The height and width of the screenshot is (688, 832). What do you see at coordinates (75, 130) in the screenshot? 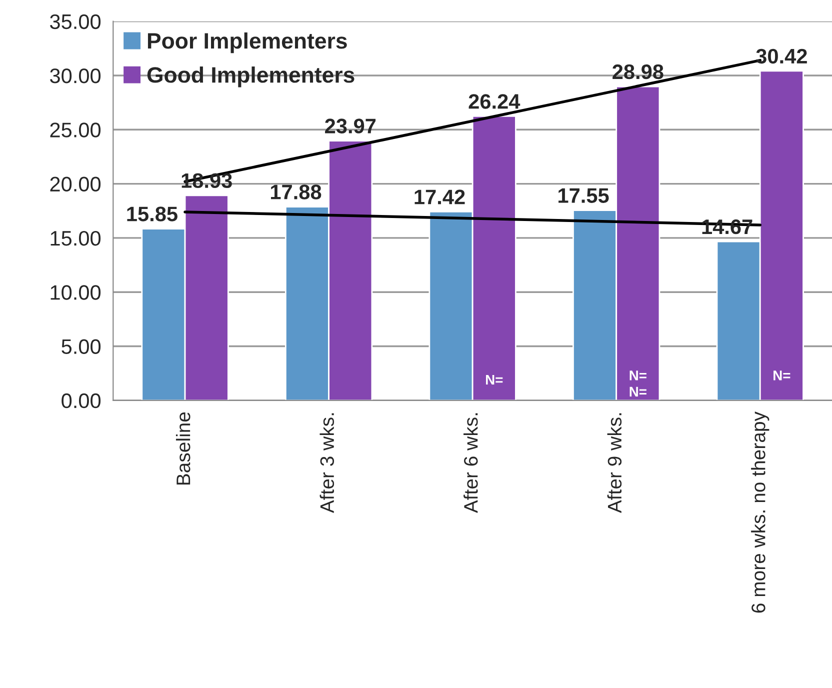
I see `y-tick-label: 25.00` at bounding box center [75, 130].